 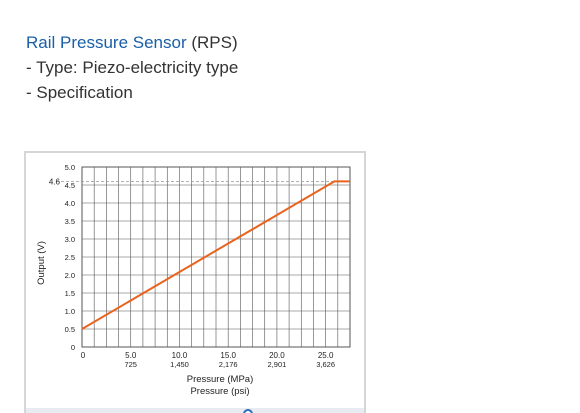 I want to click on x-tick-label-psi: 1,450, so click(x=179, y=364).